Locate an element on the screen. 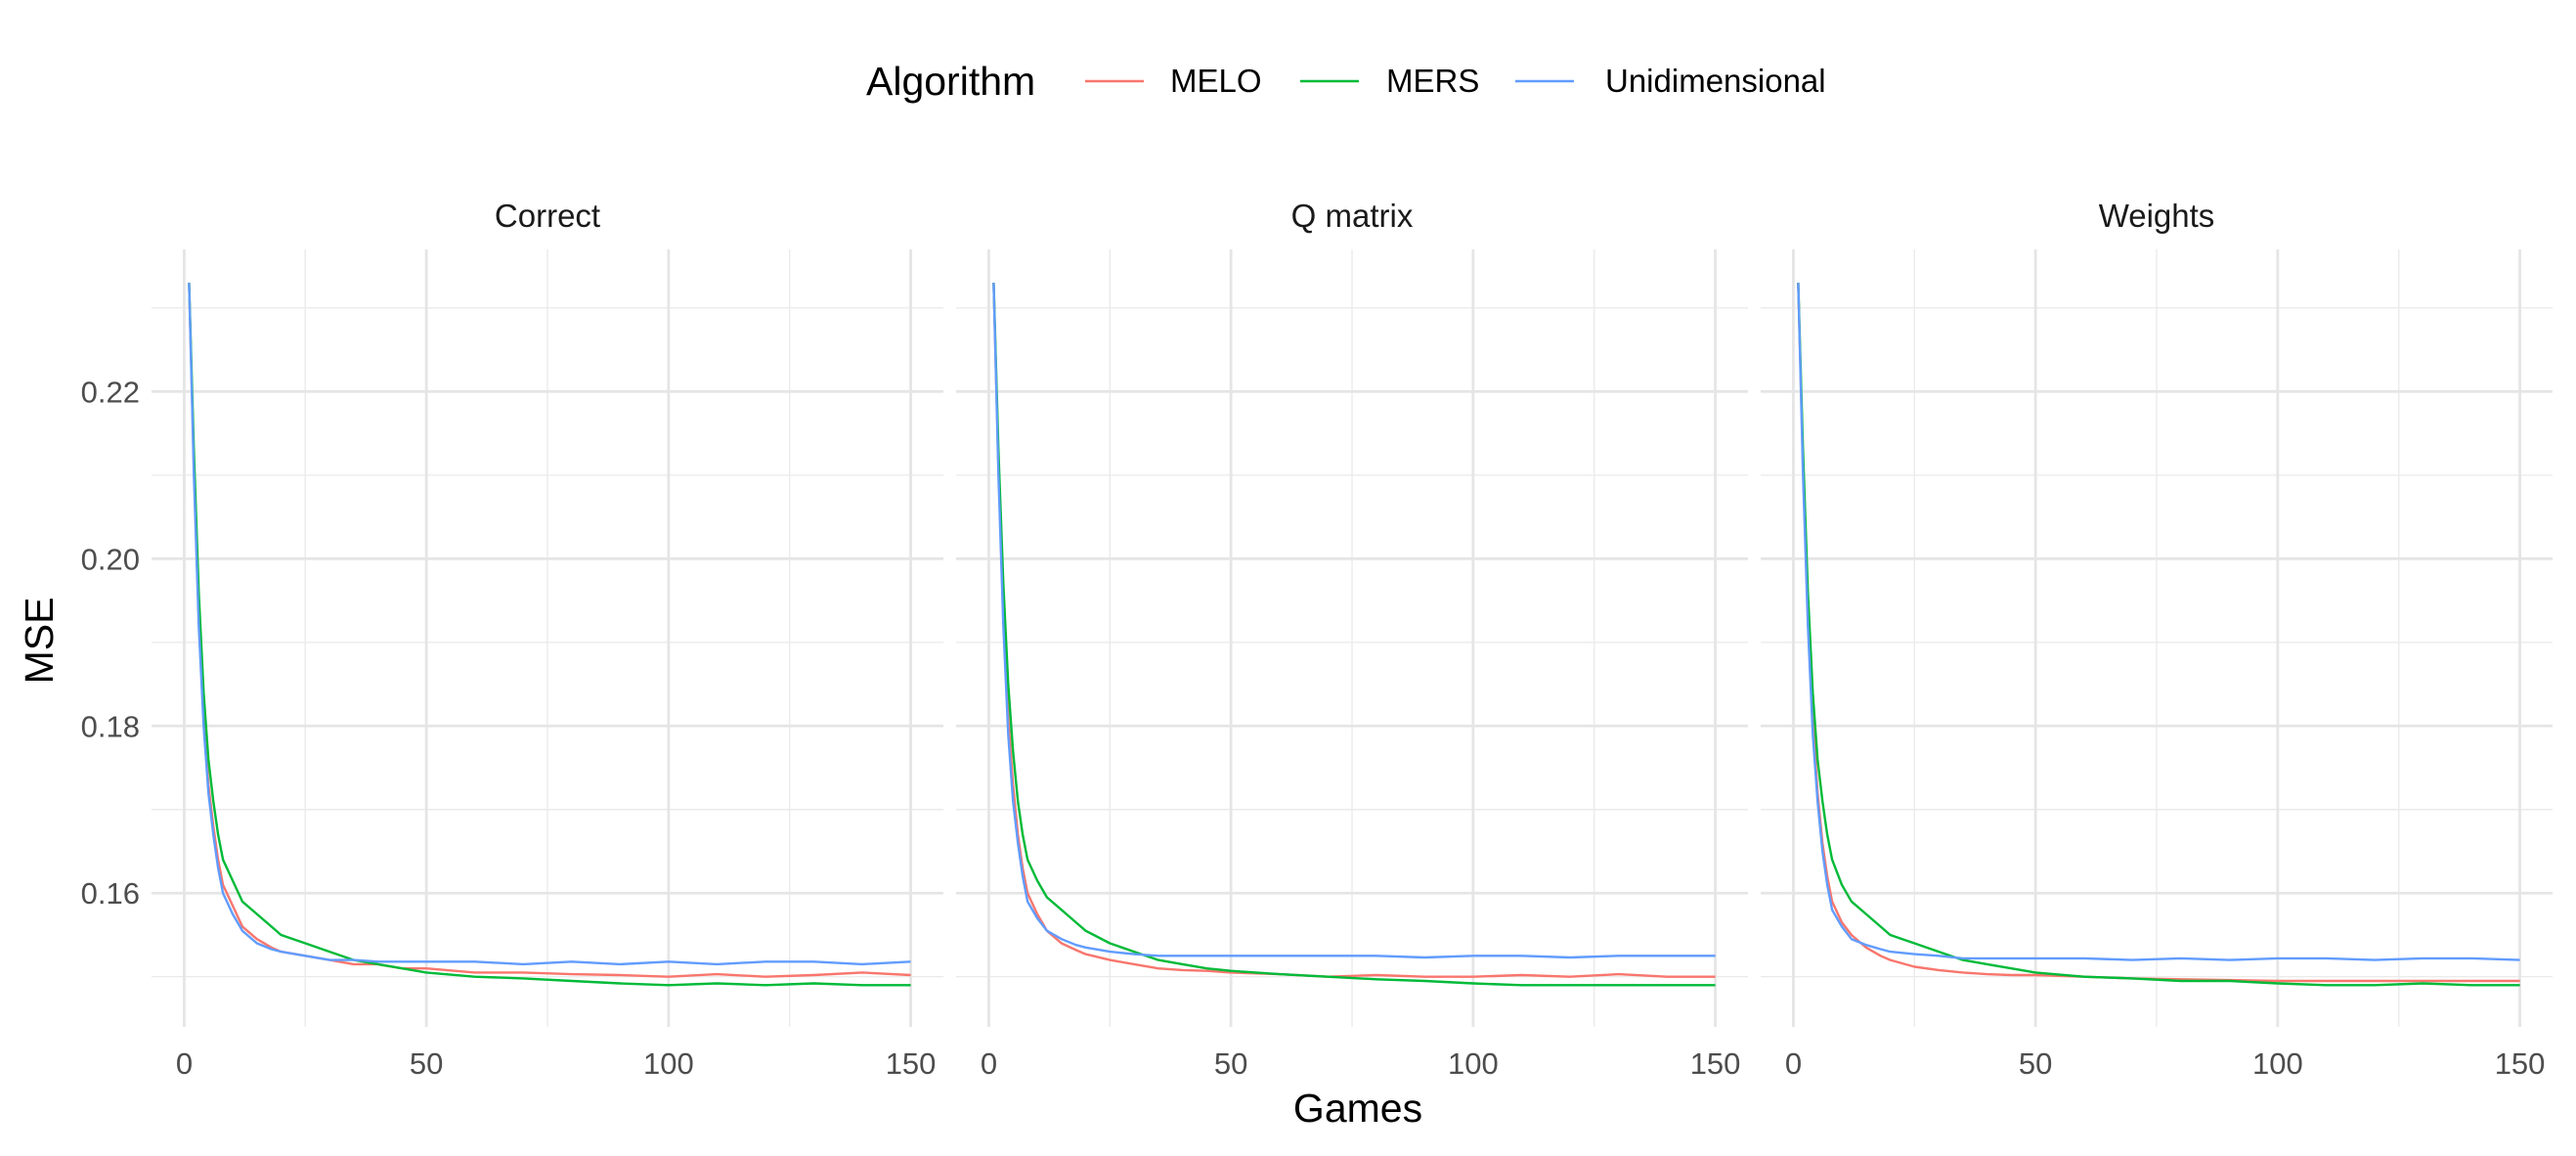 The width and height of the screenshot is (2576, 1156). legend-title: Algorithm is located at coordinates (950, 81).